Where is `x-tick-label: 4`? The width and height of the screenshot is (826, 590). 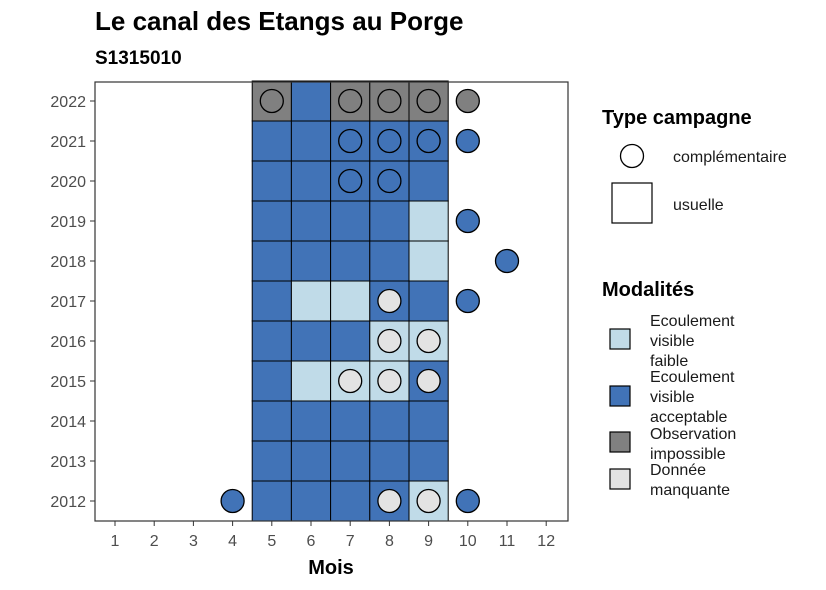
x-tick-label: 4 is located at coordinates (232, 541).